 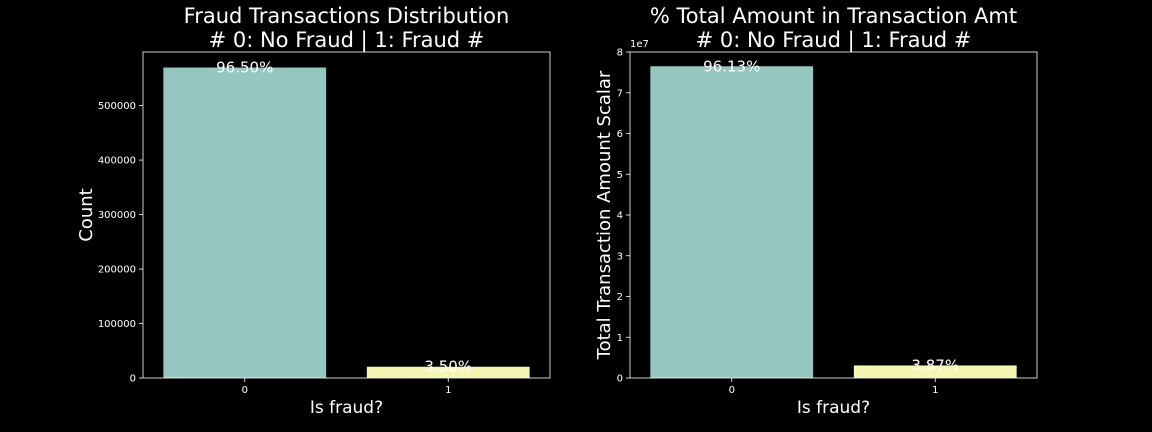 What do you see at coordinates (117, 106) in the screenshot?
I see `y-tick-label: 500000` at bounding box center [117, 106].